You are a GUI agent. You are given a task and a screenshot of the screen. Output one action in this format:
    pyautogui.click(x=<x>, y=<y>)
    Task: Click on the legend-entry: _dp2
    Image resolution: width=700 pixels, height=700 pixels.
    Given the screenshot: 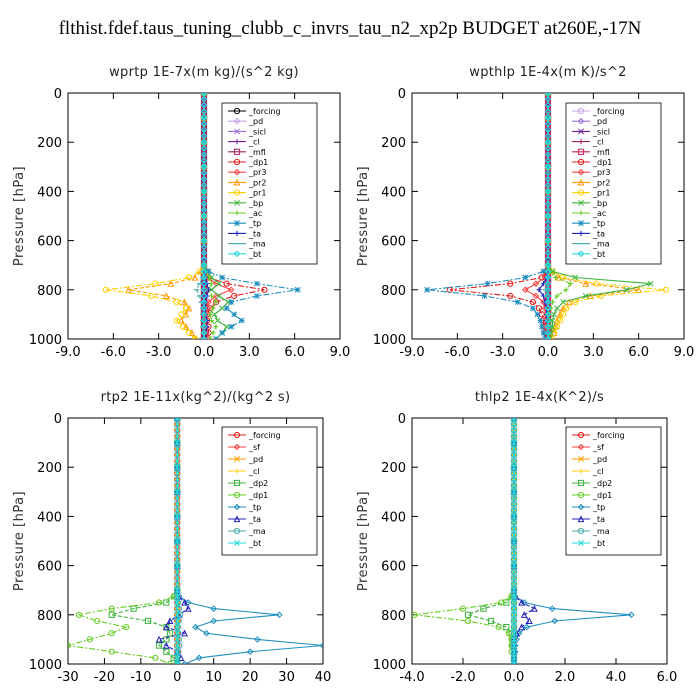 What is the action you would take?
    pyautogui.click(x=258, y=483)
    